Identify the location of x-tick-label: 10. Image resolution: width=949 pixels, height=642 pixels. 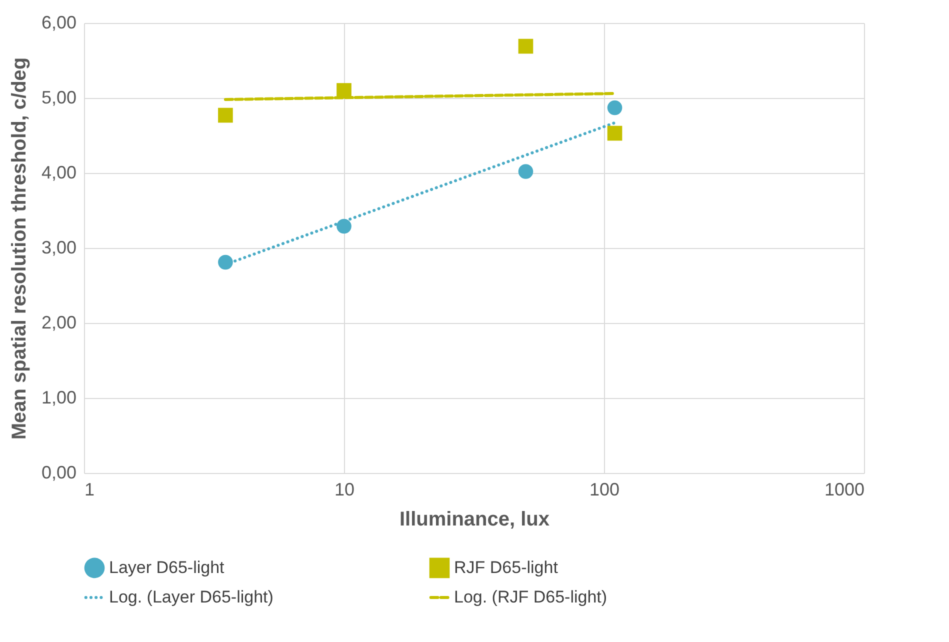
(344, 490).